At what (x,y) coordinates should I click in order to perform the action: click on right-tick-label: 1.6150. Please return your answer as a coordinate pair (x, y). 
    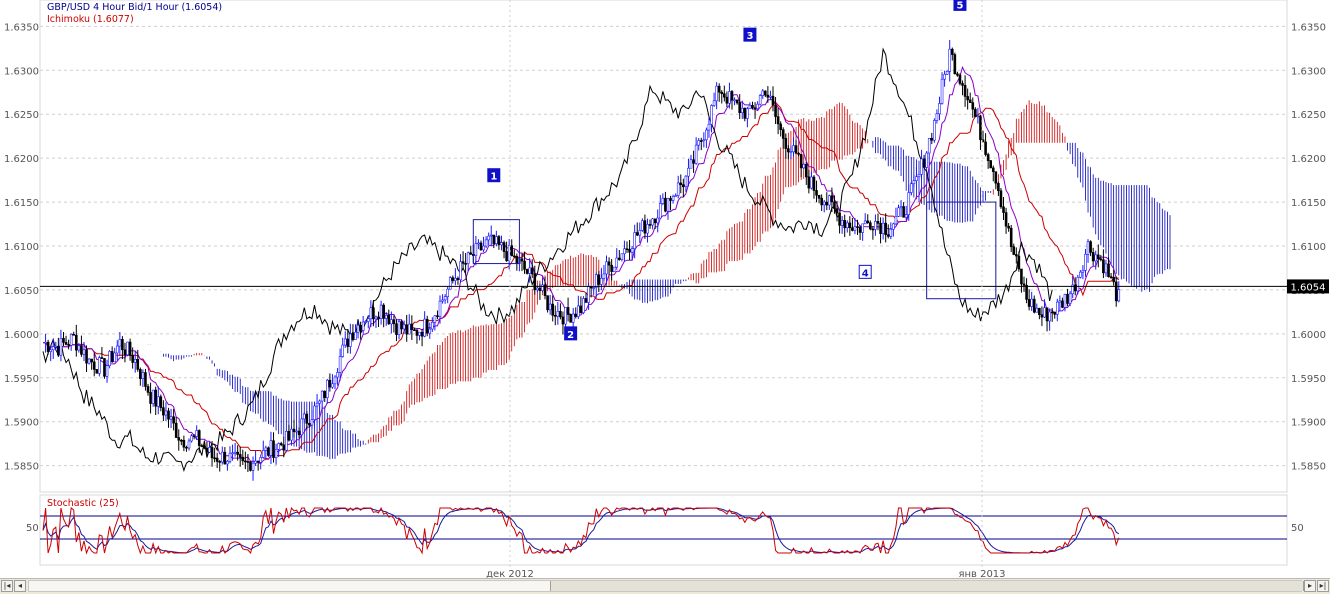
    Looking at the image, I should click on (1308, 203).